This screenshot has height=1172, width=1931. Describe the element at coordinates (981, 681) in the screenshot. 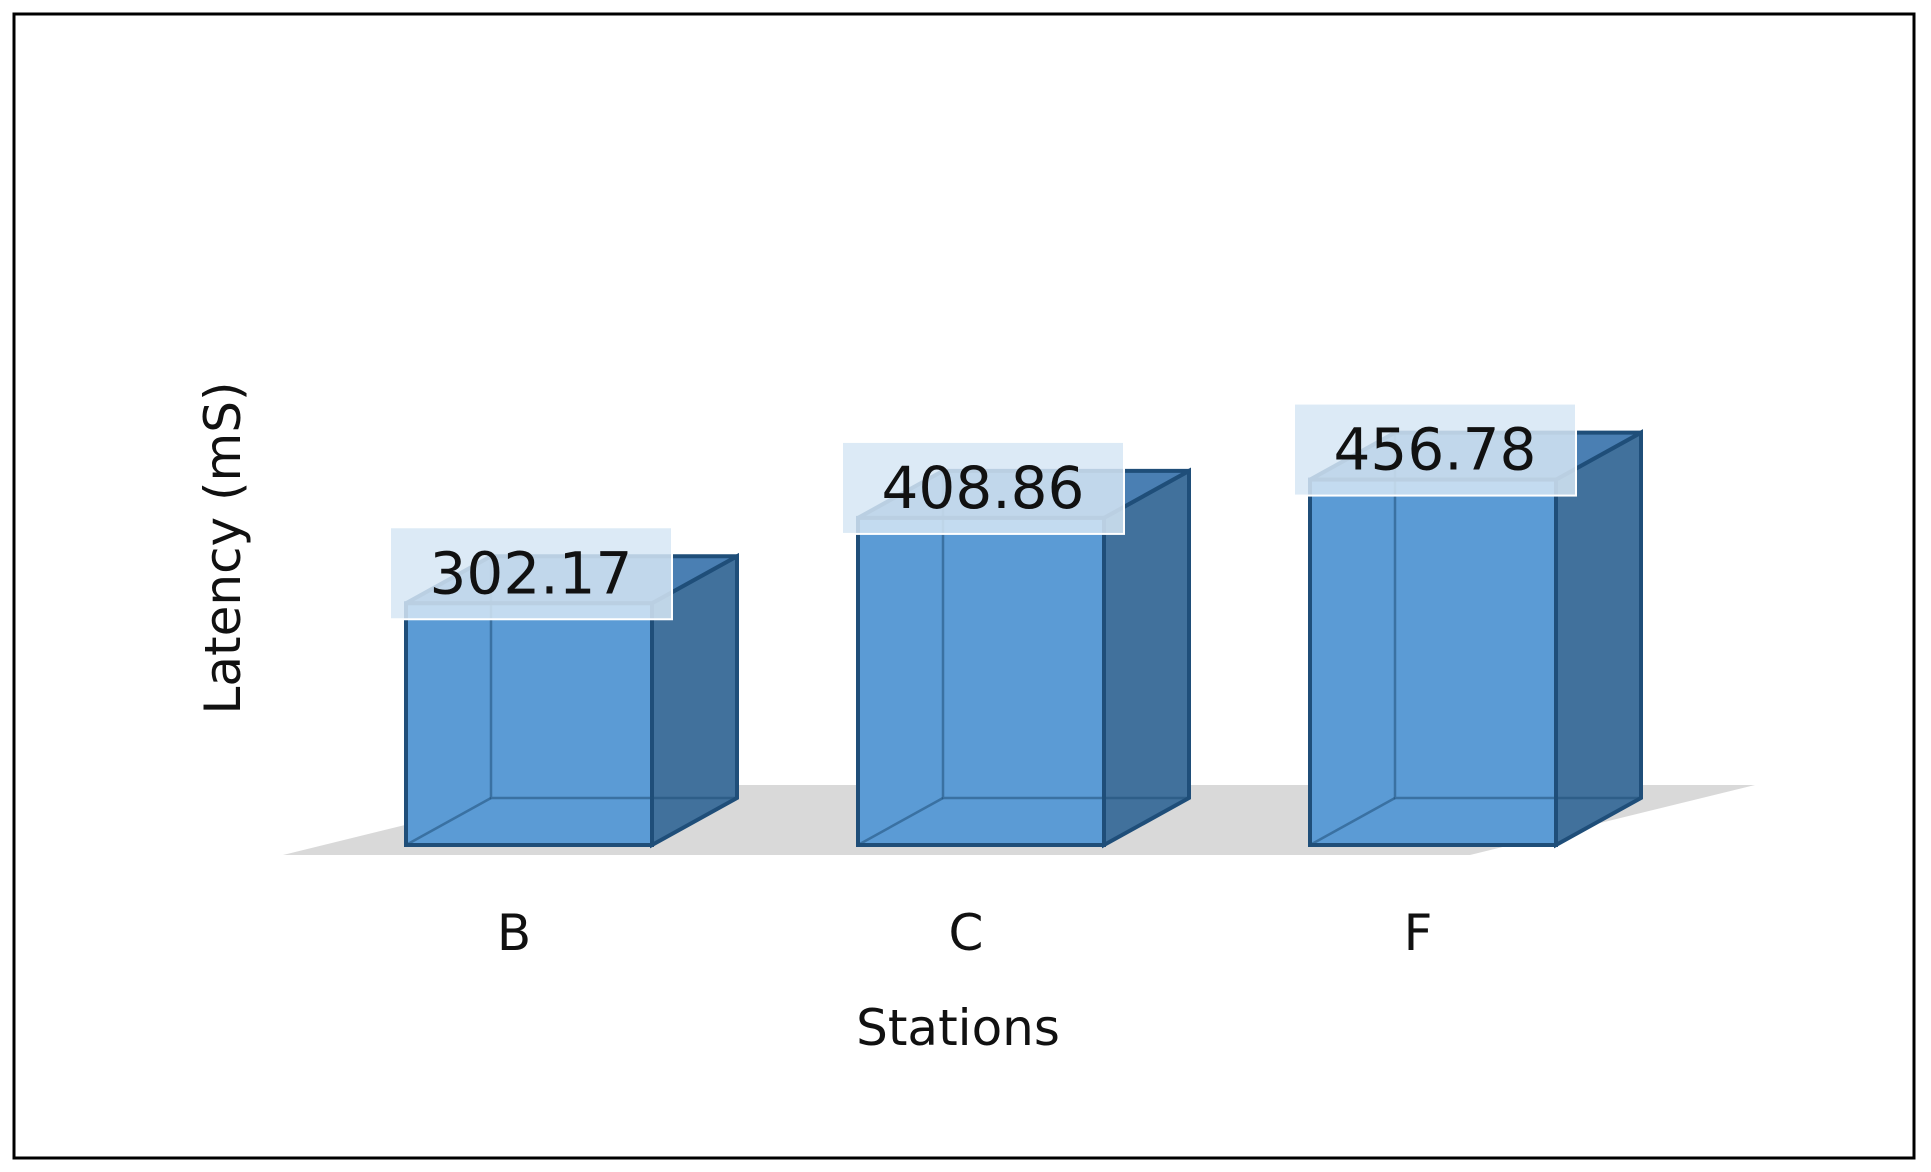

I see `bar-c` at that location.